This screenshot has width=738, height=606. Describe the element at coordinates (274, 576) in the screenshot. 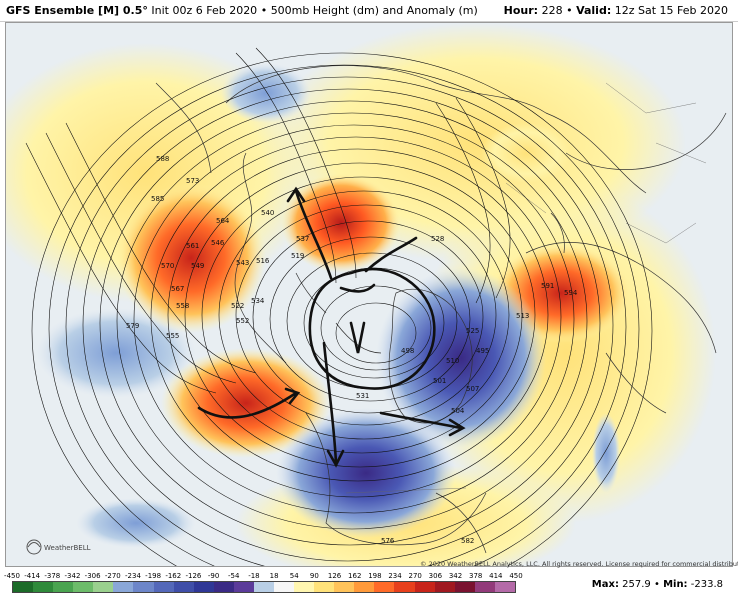

I see `colorbar-tick-label: 18` at that location.